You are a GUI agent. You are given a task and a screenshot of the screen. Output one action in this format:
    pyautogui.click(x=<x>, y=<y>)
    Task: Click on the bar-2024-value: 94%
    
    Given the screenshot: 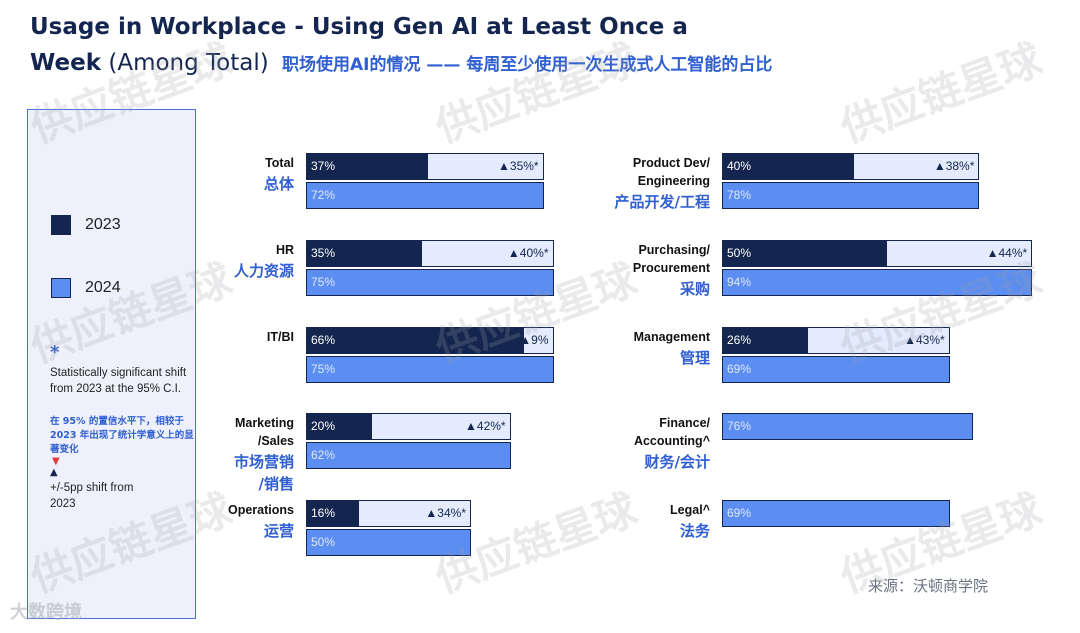 What is the action you would take?
    pyautogui.click(x=739, y=282)
    